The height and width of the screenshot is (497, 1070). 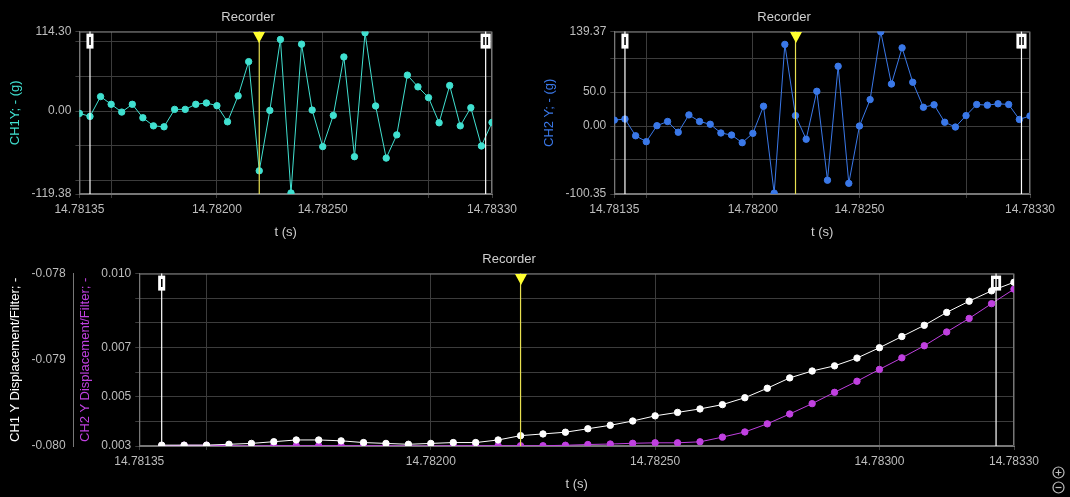 What do you see at coordinates (116, 445) in the screenshot?
I see `y2-tick-label: 0.003` at bounding box center [116, 445].